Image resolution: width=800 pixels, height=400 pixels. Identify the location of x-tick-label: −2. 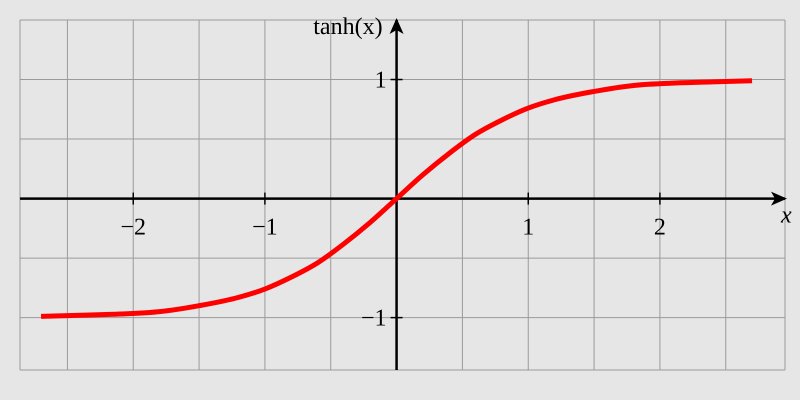
(133, 227).